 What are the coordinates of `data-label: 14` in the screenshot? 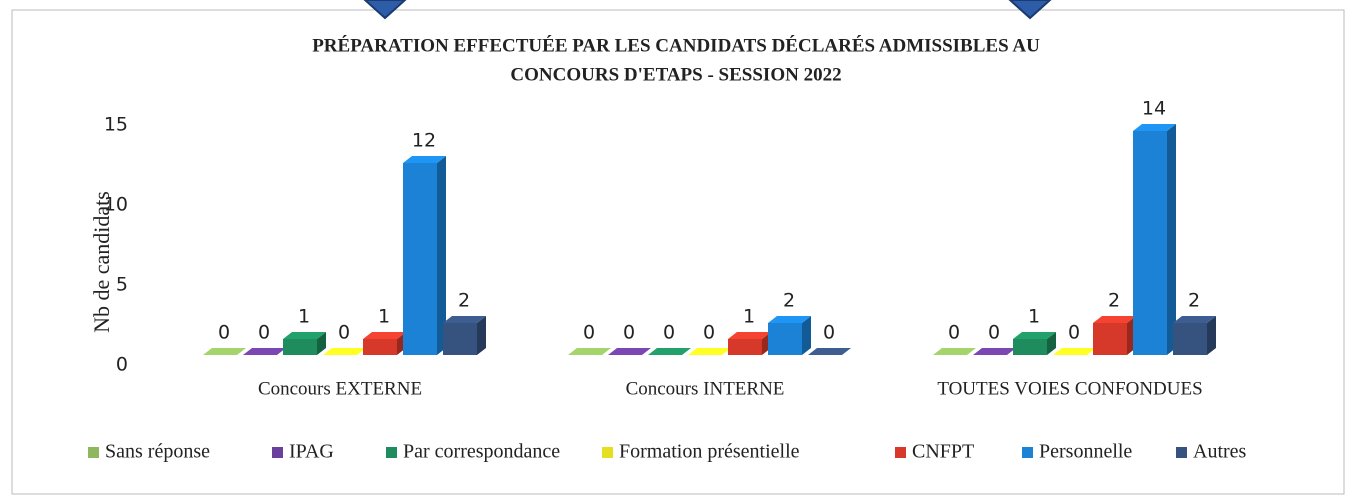 It's located at (1154, 109).